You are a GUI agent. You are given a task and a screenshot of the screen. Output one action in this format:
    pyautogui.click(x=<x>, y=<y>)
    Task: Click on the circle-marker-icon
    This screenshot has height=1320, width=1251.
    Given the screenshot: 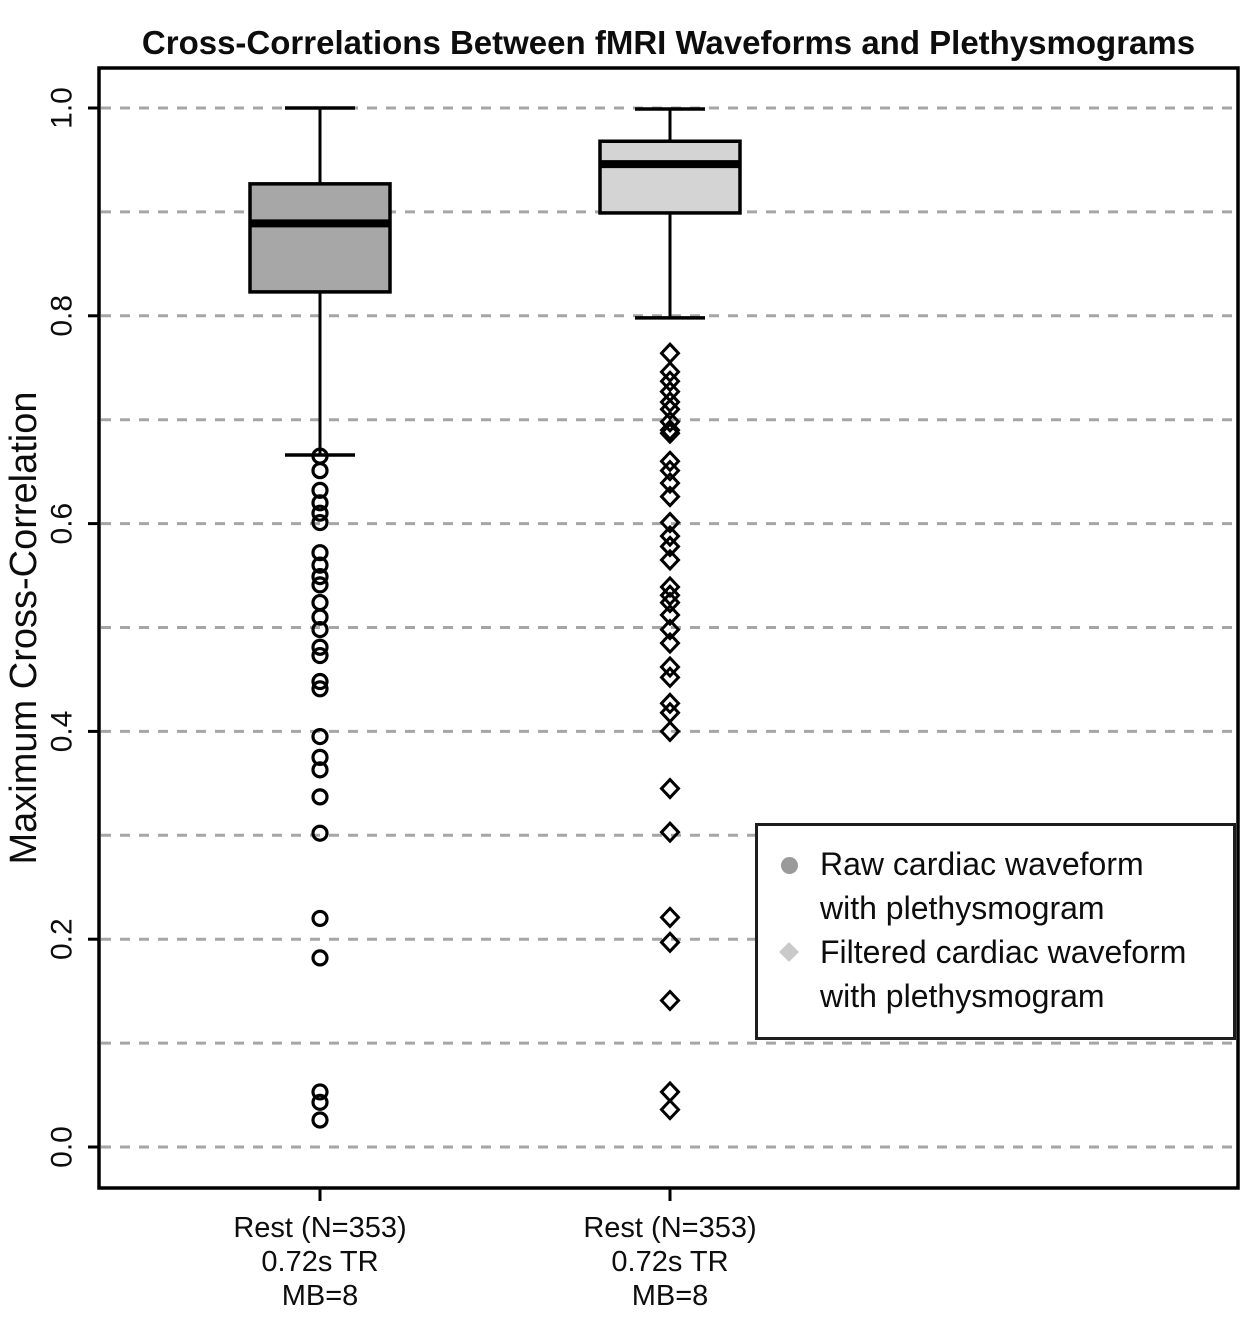 What is the action you would take?
    pyautogui.click(x=789, y=865)
    